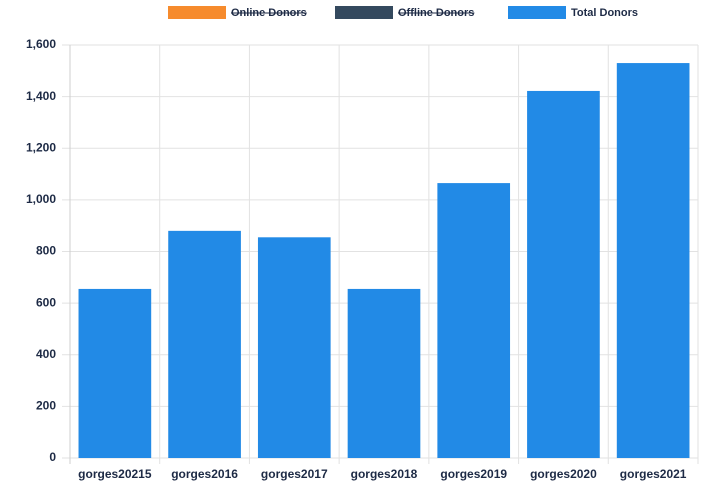 The width and height of the screenshot is (703, 482). What do you see at coordinates (294, 474) in the screenshot?
I see `x-tick-label: gorges2017` at bounding box center [294, 474].